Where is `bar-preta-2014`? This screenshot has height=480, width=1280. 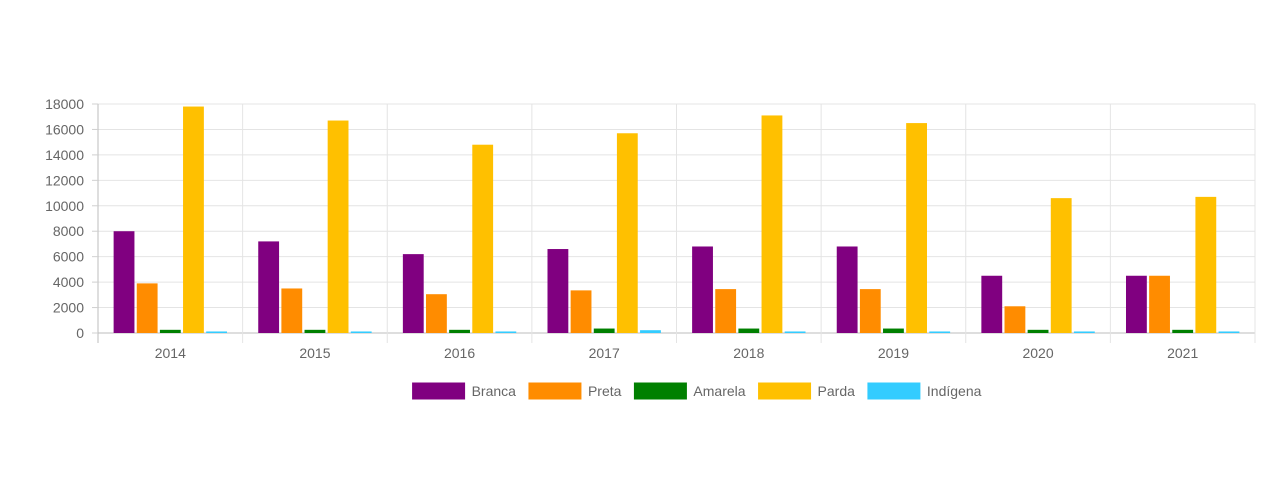
bar-preta-2014 is located at coordinates (147, 308).